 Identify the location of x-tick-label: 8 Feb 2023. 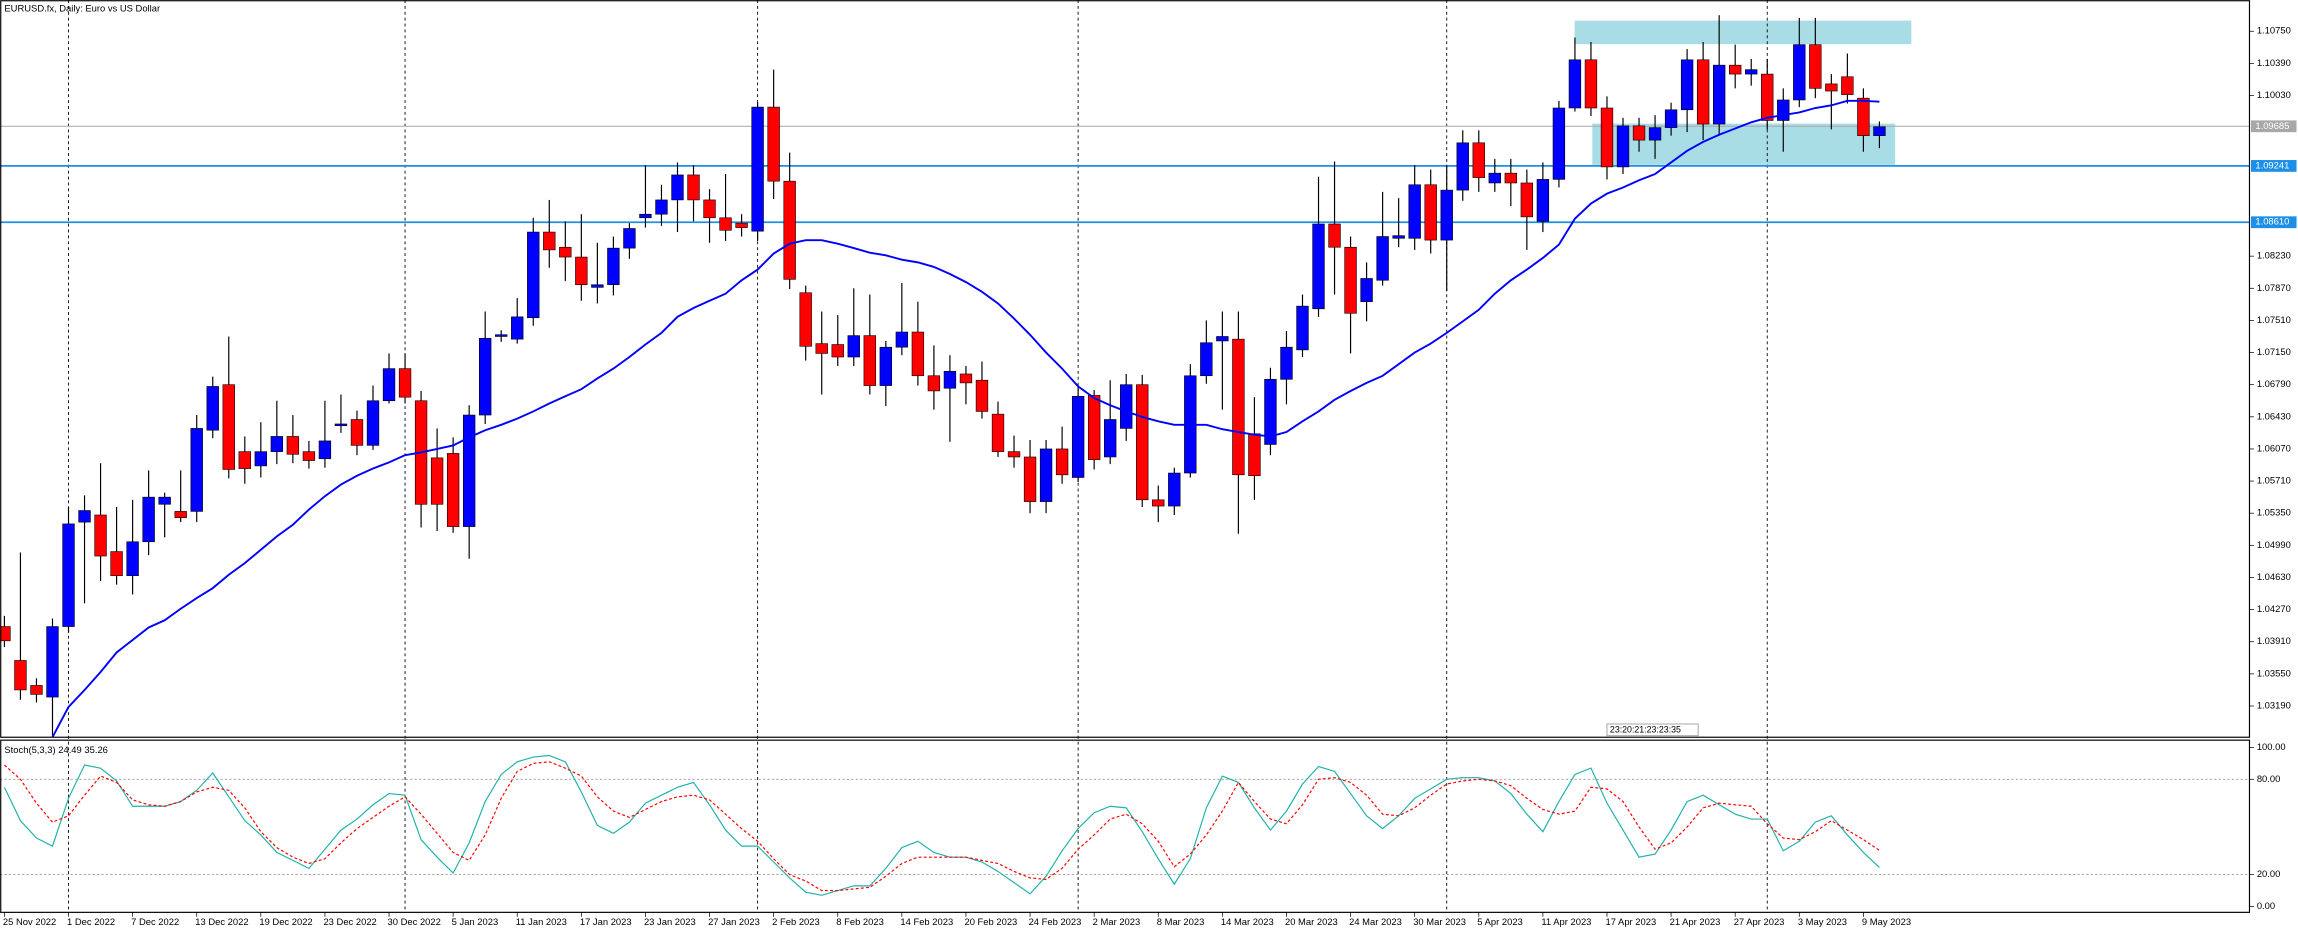
(860, 921).